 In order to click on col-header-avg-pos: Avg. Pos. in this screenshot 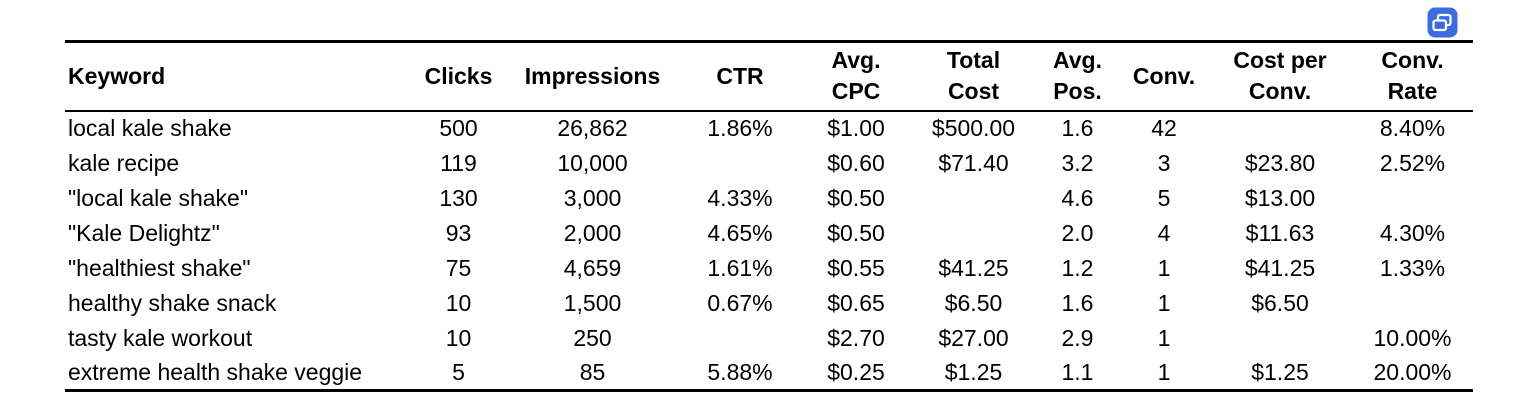, I will do `click(1077, 76)`.